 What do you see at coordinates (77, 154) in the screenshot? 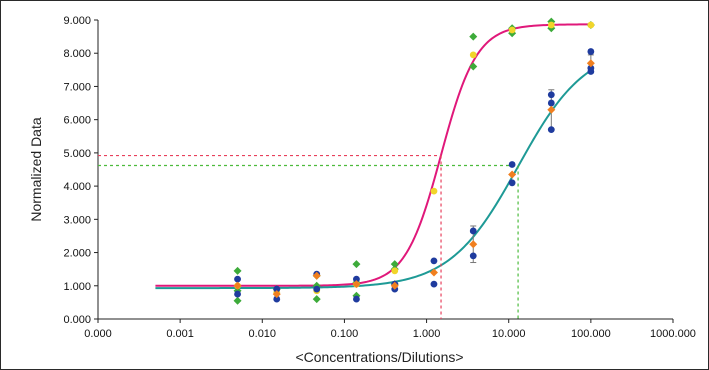
I see `y-tick-label: 5.000` at bounding box center [77, 154].